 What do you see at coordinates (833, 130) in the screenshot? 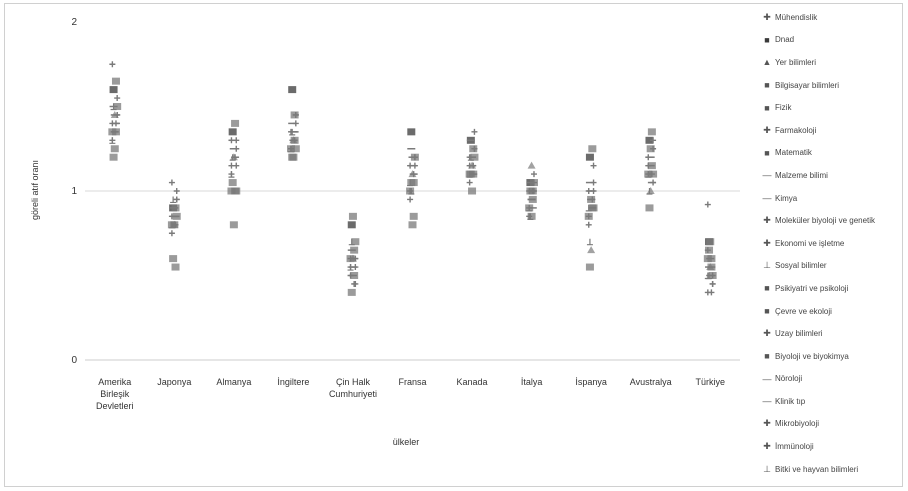
I see `legend-item: ✚ Farmakoloji` at bounding box center [833, 130].